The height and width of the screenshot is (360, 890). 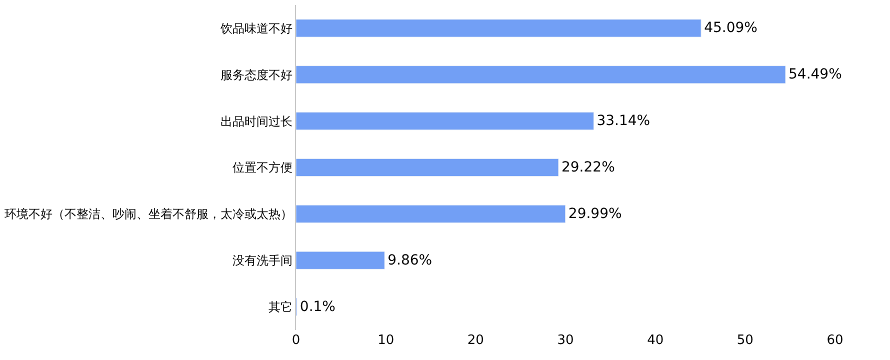 What do you see at coordinates (835, 340) in the screenshot?
I see `x-tick-label: 60` at bounding box center [835, 340].